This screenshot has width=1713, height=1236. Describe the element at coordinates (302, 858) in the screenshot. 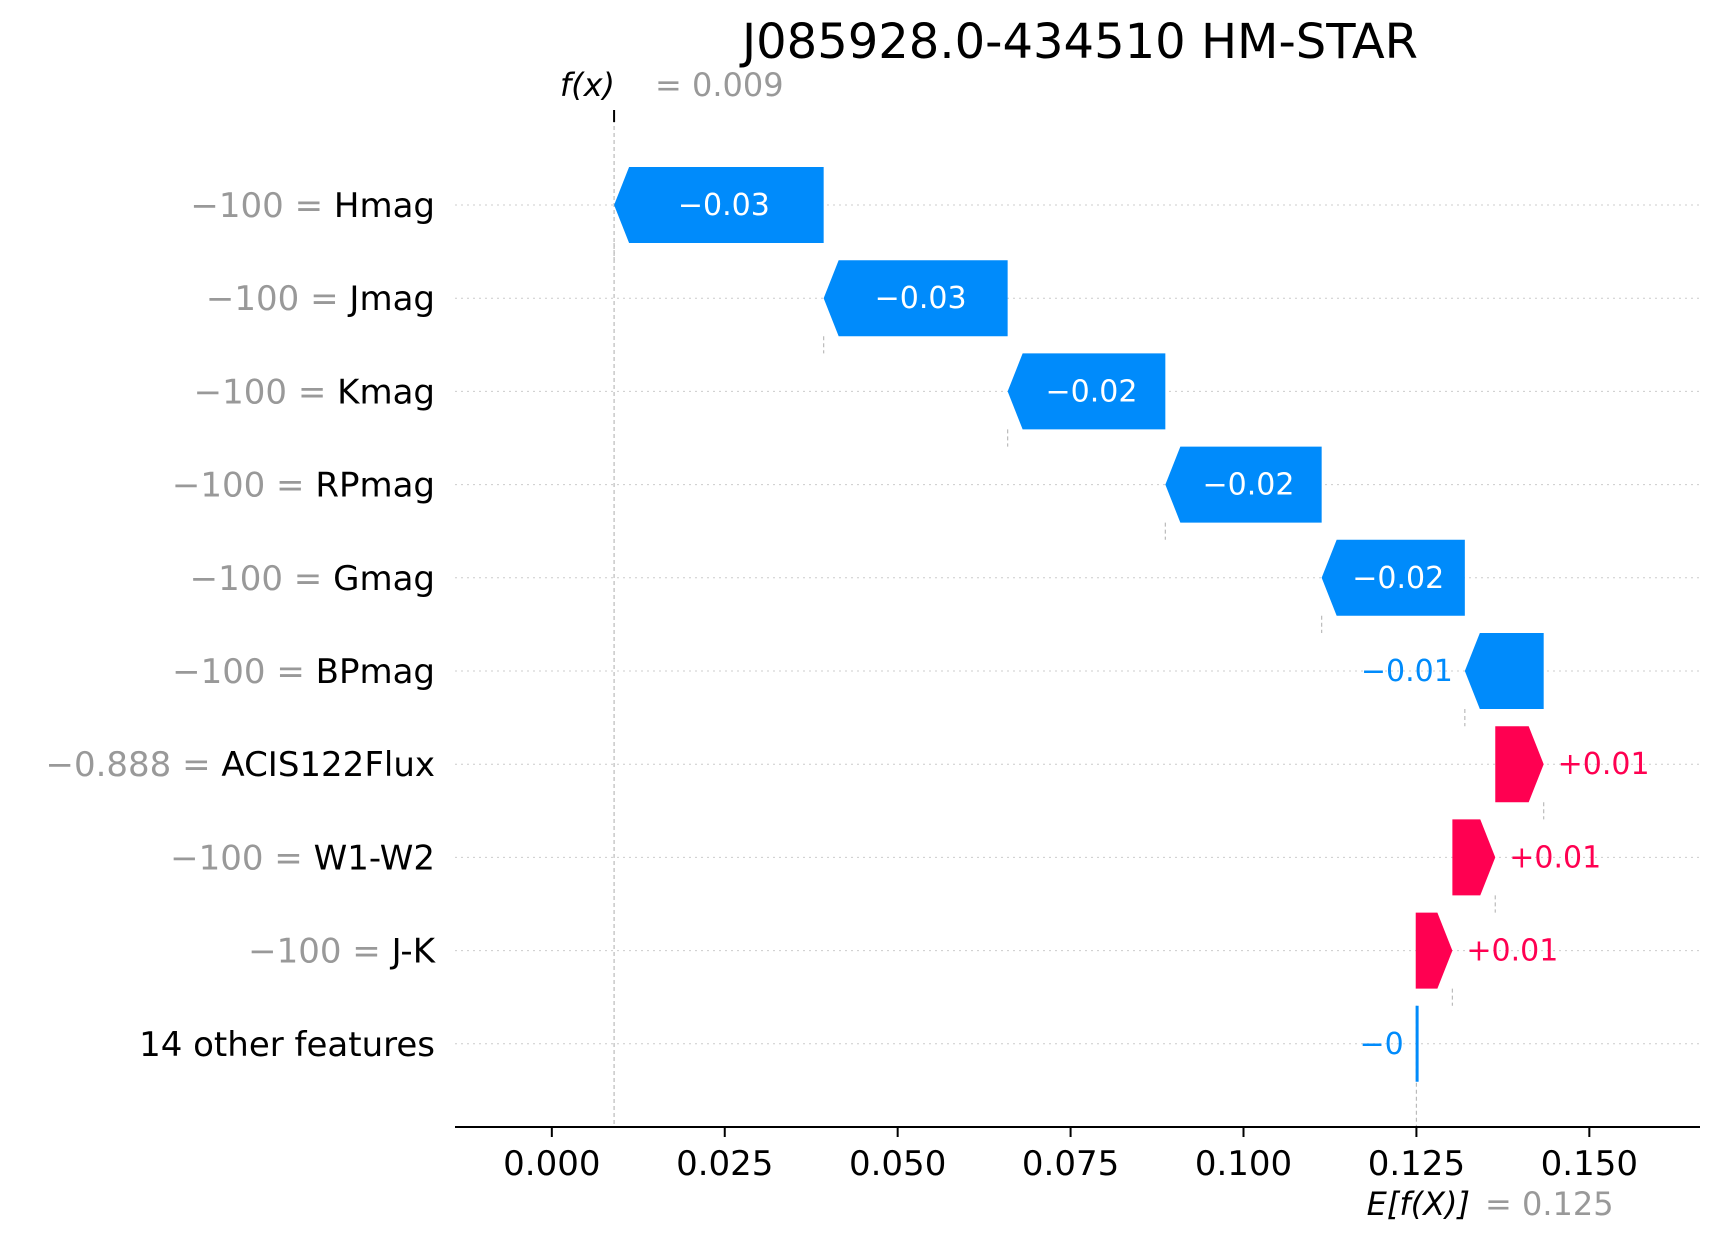

I see `feature-label: −100 = W1-W2` at that location.